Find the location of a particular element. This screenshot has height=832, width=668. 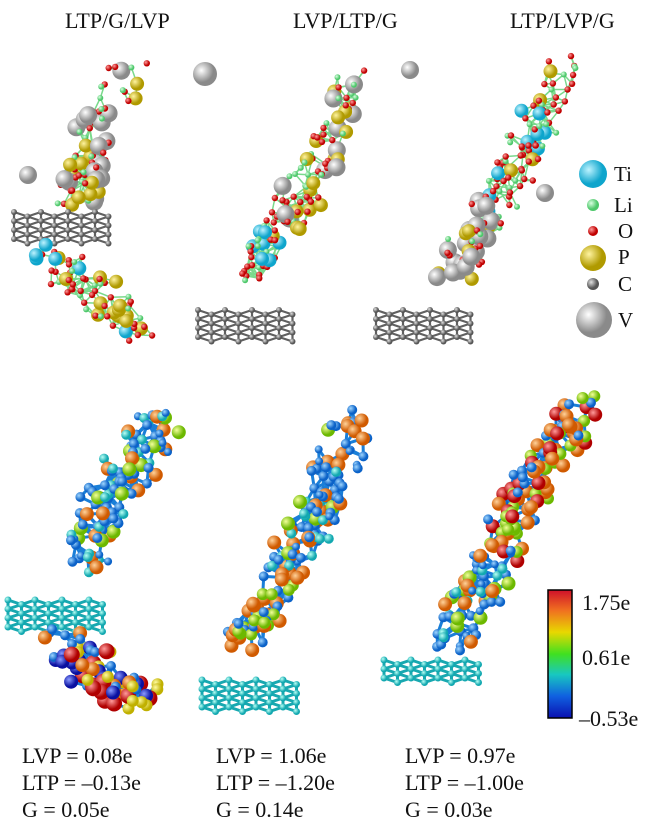

charge-ltp: LTP = –1.00e is located at coordinates (464, 782).